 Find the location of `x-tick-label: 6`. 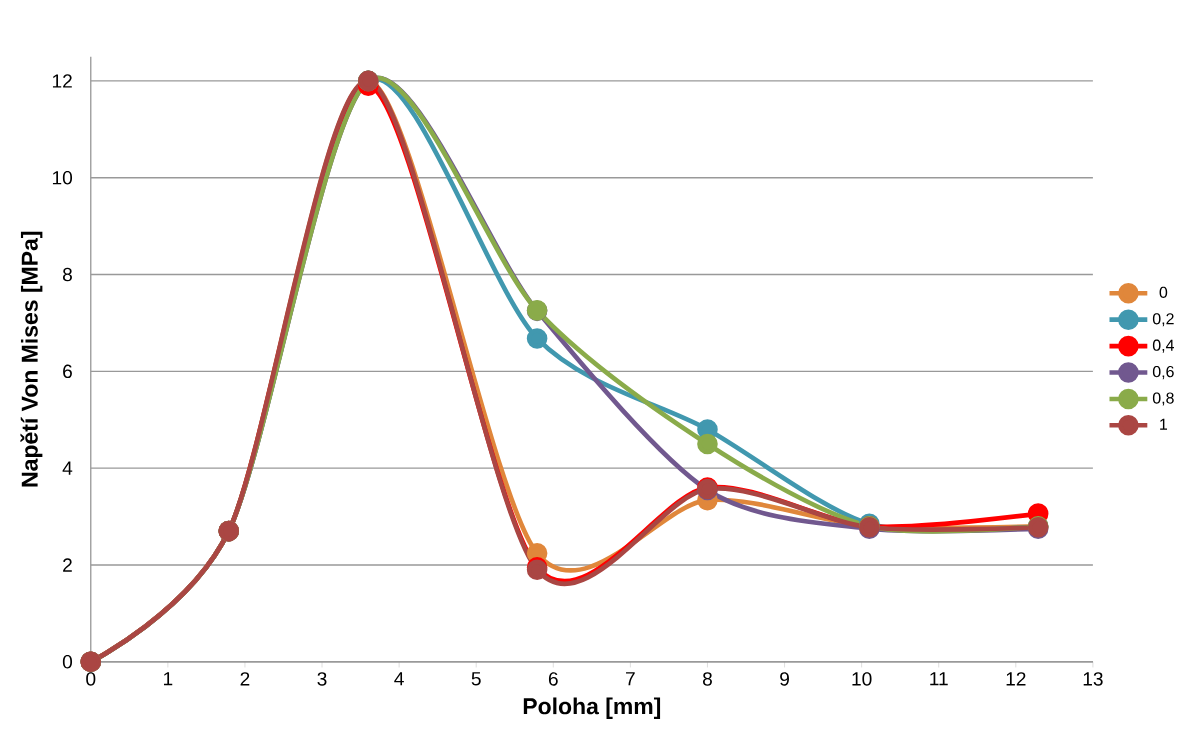

x-tick-label: 6 is located at coordinates (553, 679).